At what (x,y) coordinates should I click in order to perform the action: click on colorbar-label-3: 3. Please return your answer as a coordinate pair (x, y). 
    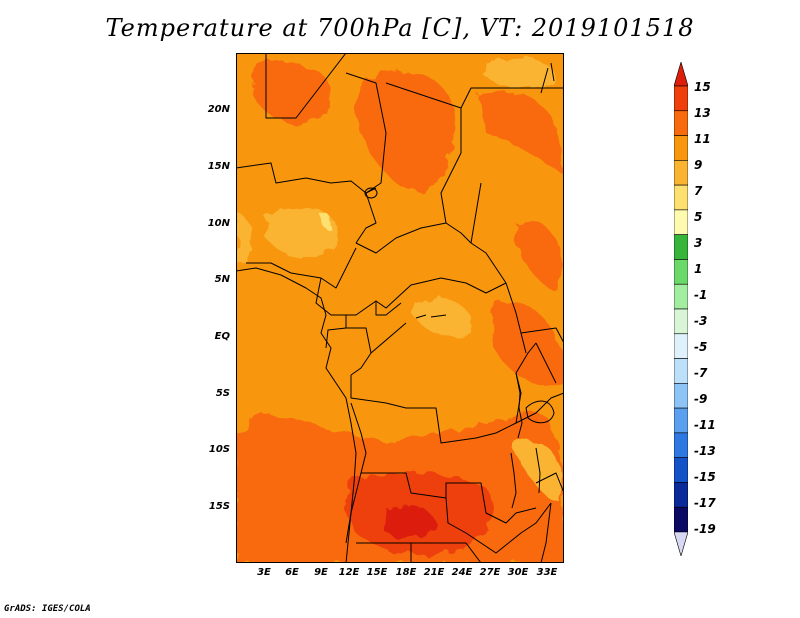
    Looking at the image, I should click on (698, 243).